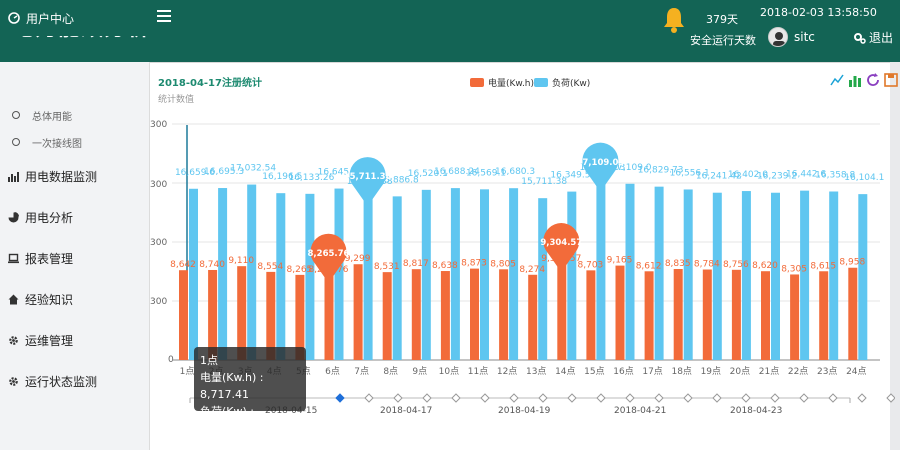  Describe the element at coordinates (837, 80) in the screenshot. I see `line-chart-icon` at that location.